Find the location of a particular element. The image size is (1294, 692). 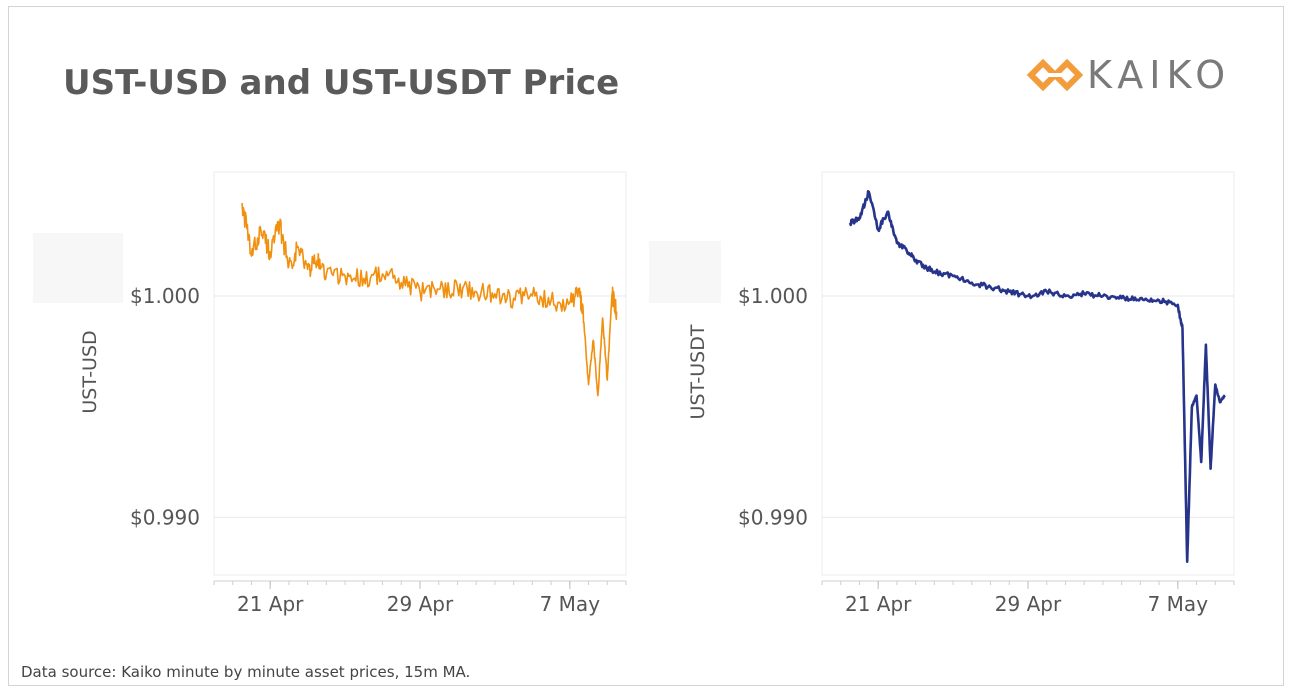

kaiko-logo: KAIKO is located at coordinates (1140, 76).